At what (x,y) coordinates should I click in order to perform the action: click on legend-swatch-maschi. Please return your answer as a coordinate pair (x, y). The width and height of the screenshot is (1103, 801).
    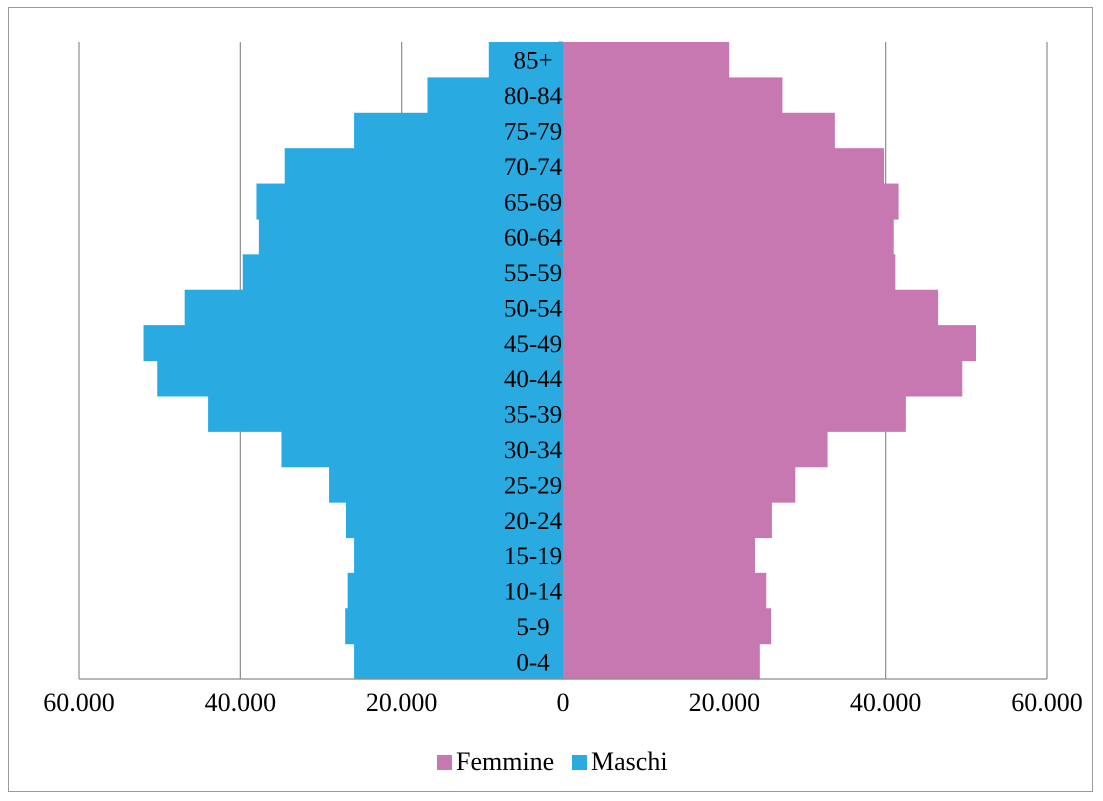
    Looking at the image, I should click on (579, 762).